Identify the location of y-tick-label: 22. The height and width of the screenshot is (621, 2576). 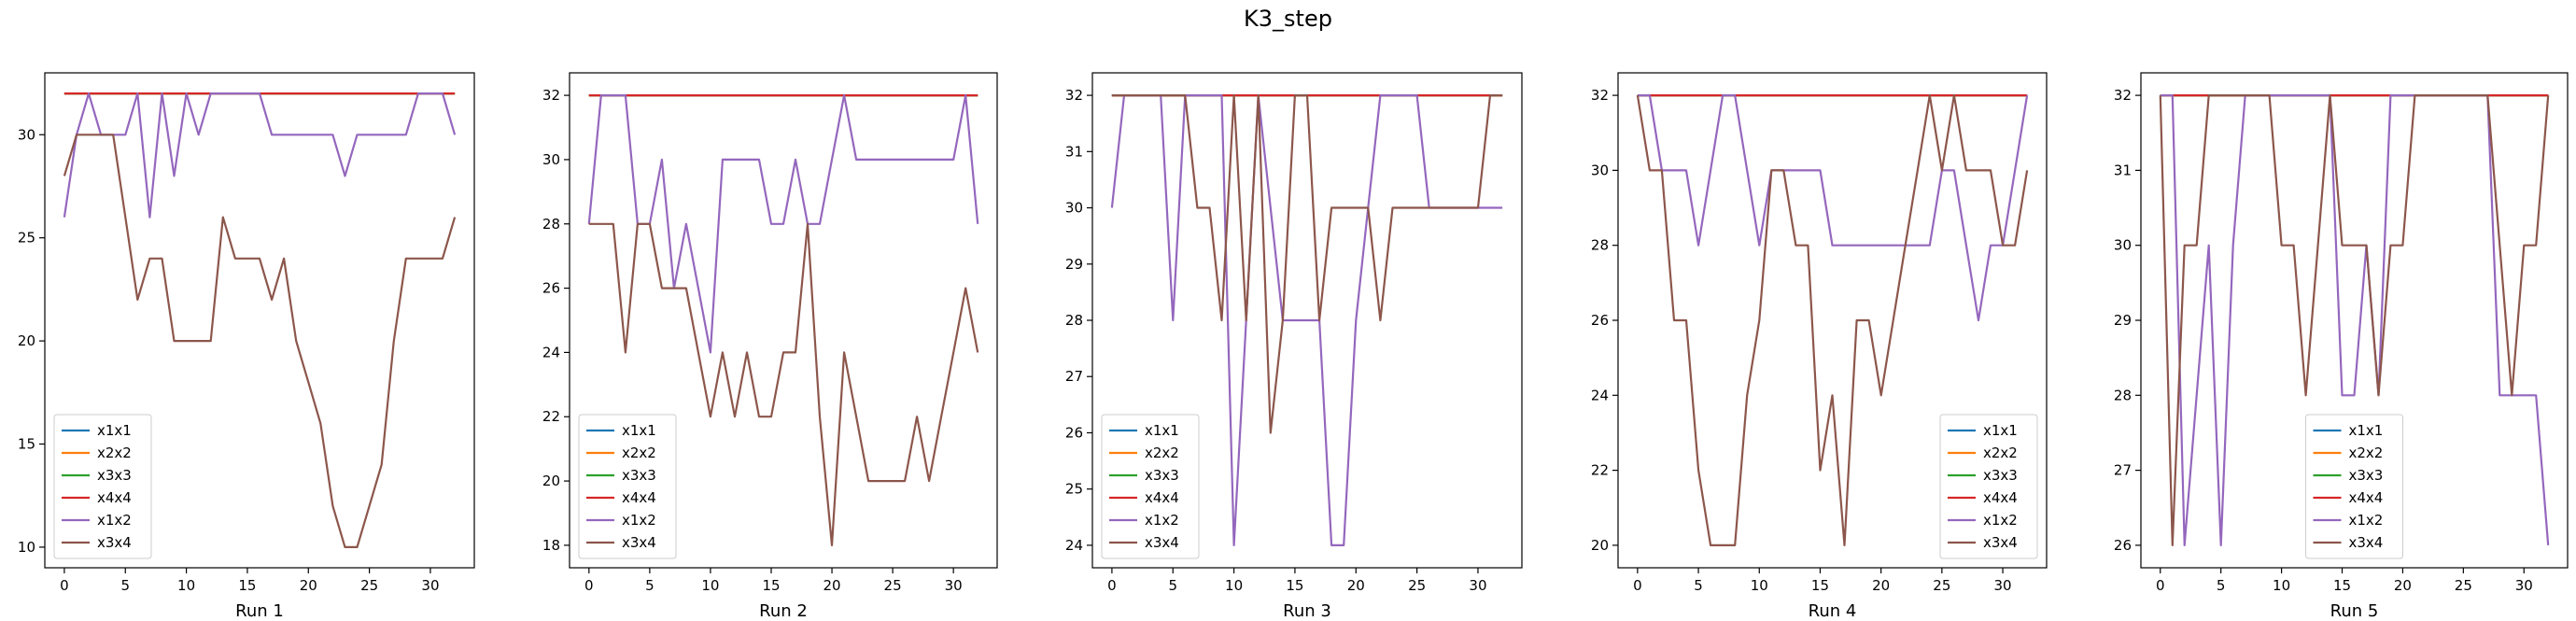
(551, 417).